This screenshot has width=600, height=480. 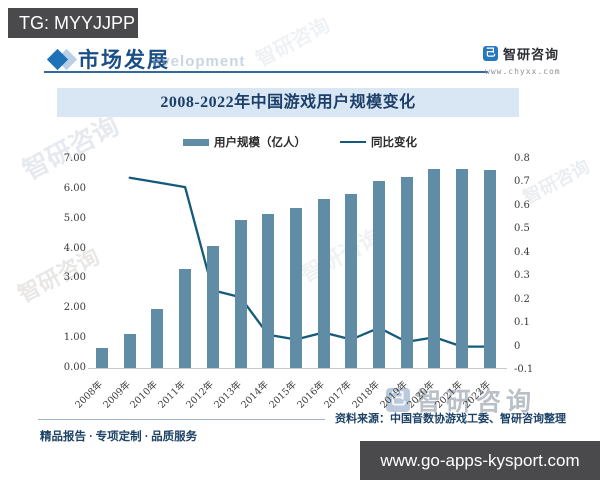 What do you see at coordinates (300, 61) in the screenshot?
I see `page-header: 市场发展 evelopment` at bounding box center [300, 61].